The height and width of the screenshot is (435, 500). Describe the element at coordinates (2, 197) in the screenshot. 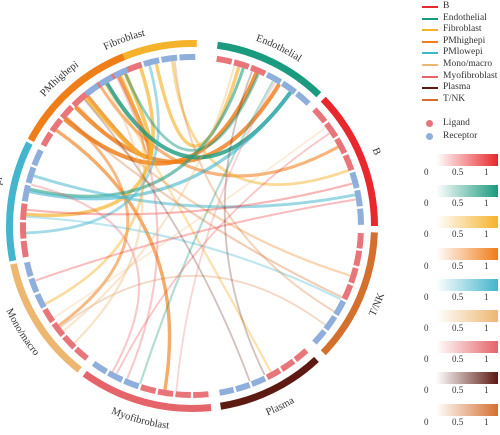

I see `sector-label-pmlowepi: PMlowepi` at that location.